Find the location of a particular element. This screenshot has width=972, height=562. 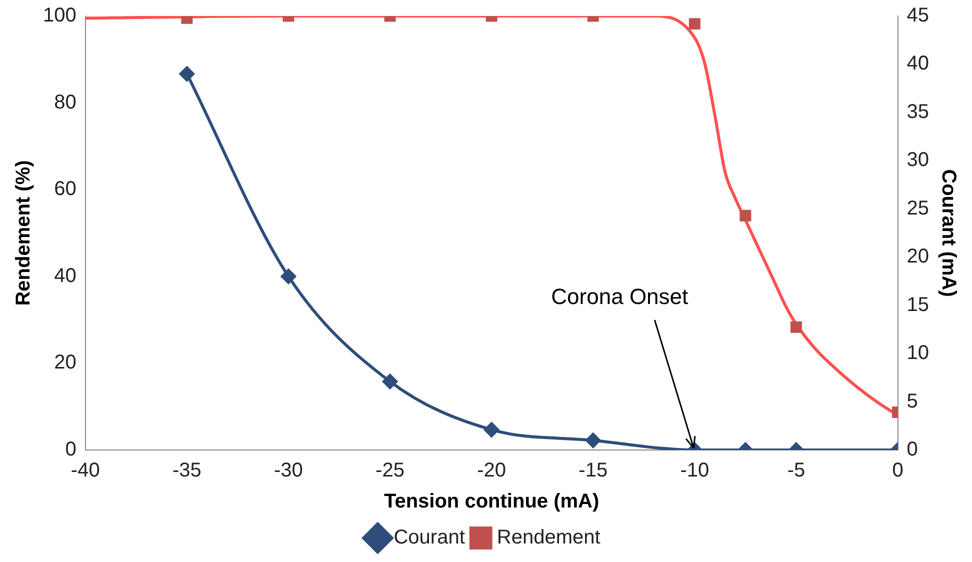

x-tick-label: -10 is located at coordinates (695, 471).